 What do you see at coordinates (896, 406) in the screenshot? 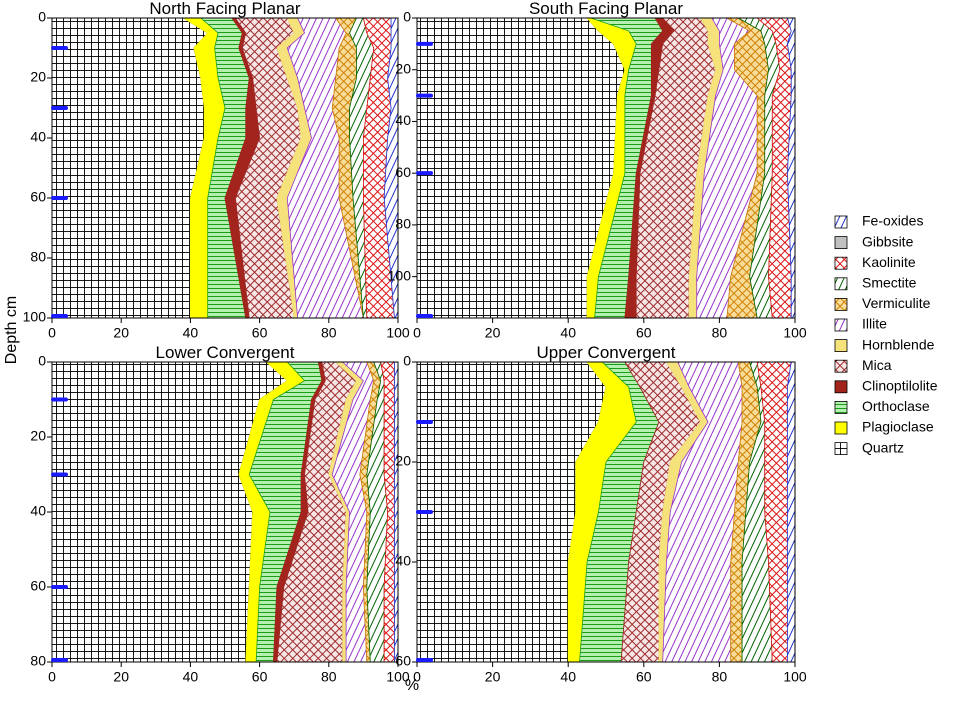
I see `legend-label: Orthoclase` at bounding box center [896, 406].